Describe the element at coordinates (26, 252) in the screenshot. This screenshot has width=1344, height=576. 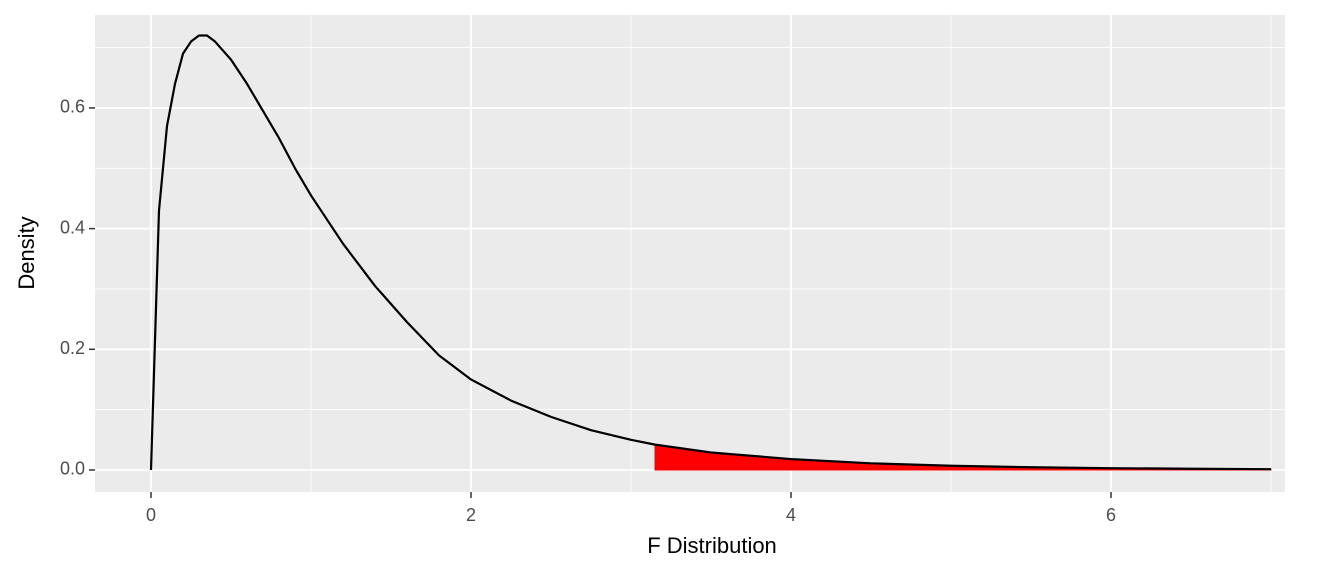
I see `y-axis-title: Density` at that location.